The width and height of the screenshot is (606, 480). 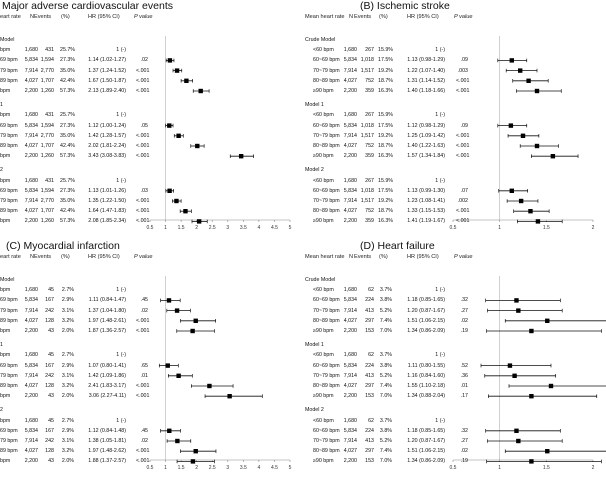 I want to click on x-tick-label: 0.5, so click(x=150, y=228).